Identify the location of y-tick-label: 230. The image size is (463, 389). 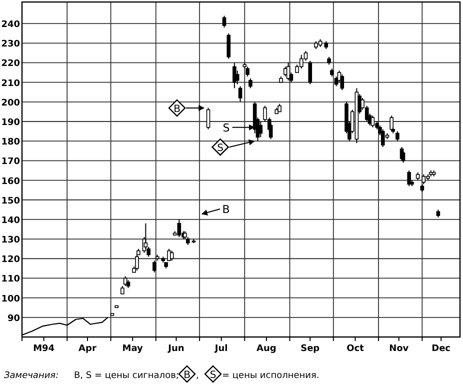
(10, 45).